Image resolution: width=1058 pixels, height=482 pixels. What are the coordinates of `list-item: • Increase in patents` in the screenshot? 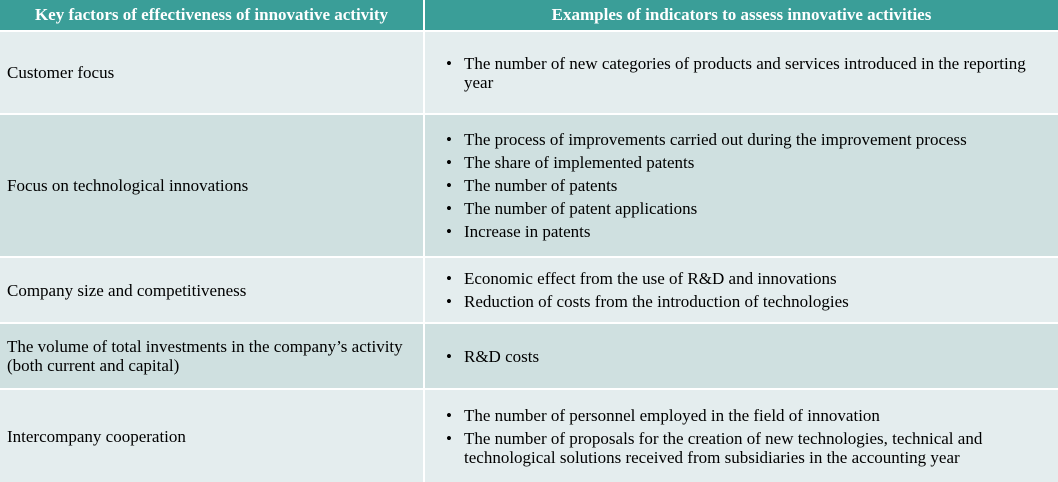 It's located at (744, 231).